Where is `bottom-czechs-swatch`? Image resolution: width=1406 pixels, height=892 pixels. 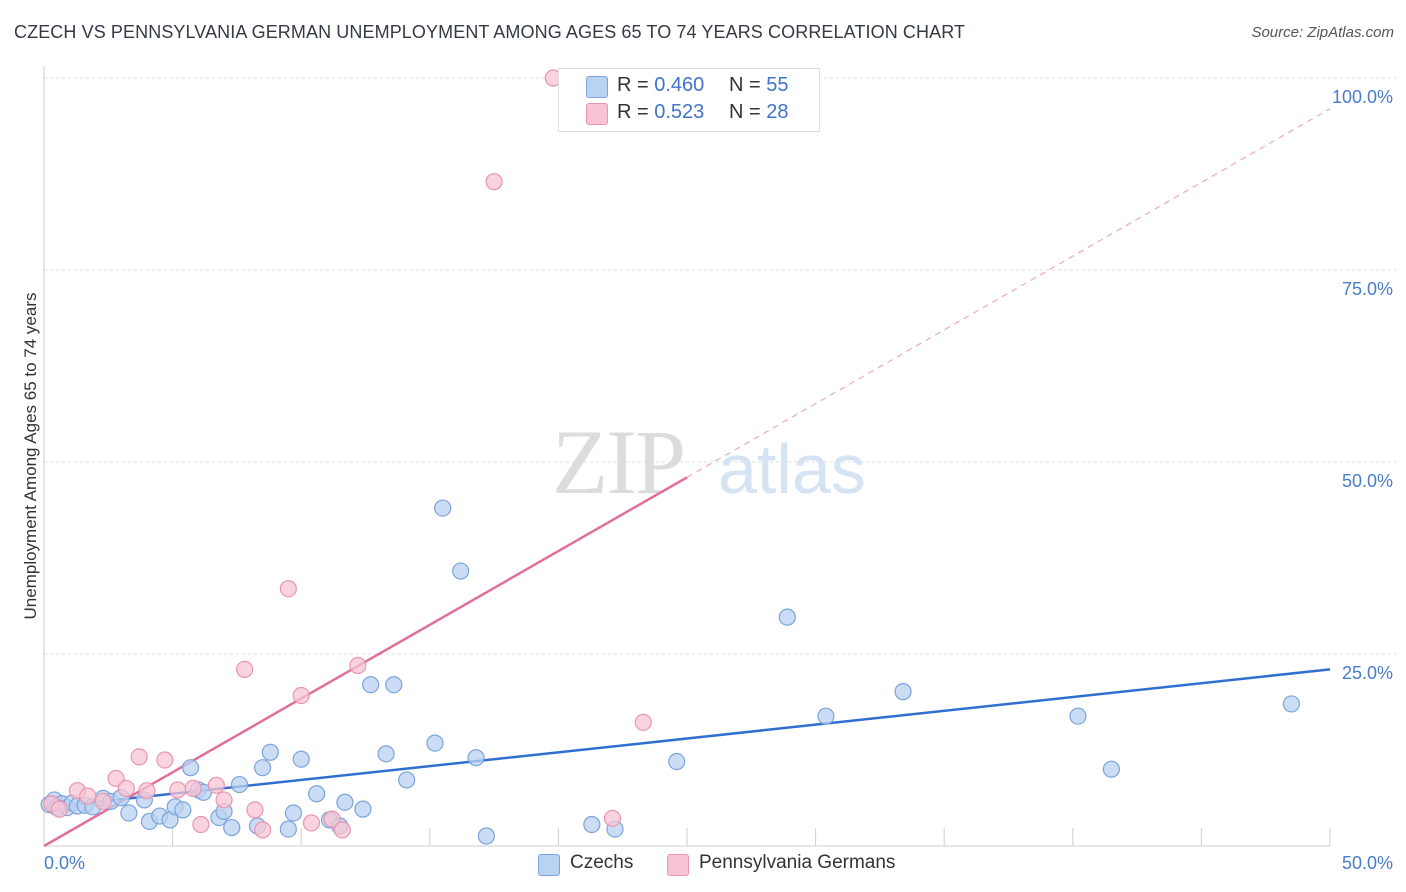
bottom-czechs-swatch is located at coordinates (549, 865).